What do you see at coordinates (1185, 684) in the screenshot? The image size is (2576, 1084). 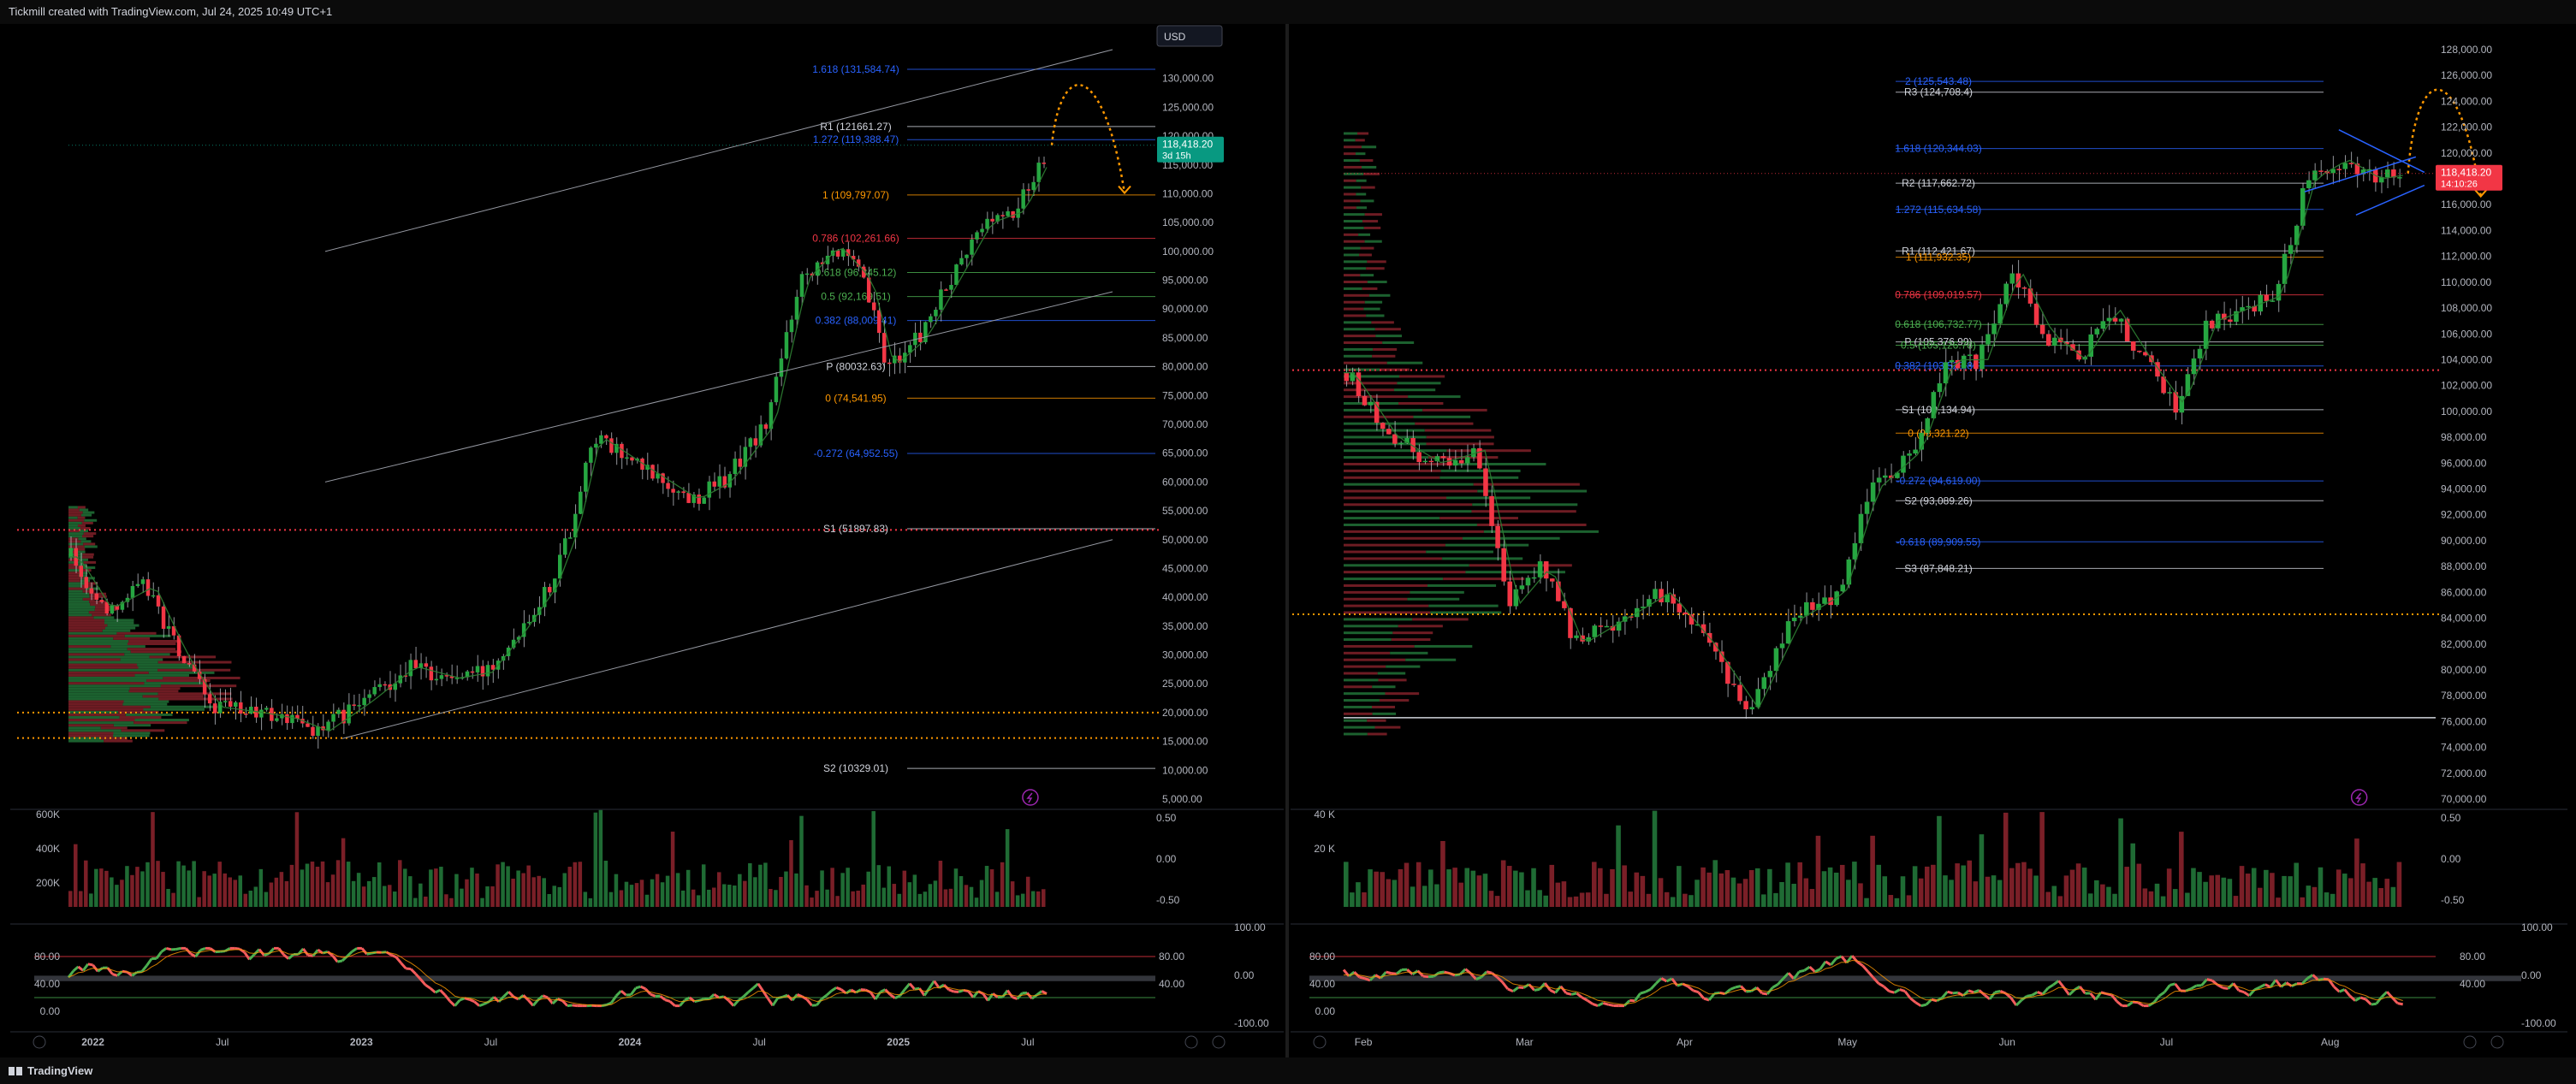 I see `price-axis-tick: 25,000.00` at bounding box center [1185, 684].